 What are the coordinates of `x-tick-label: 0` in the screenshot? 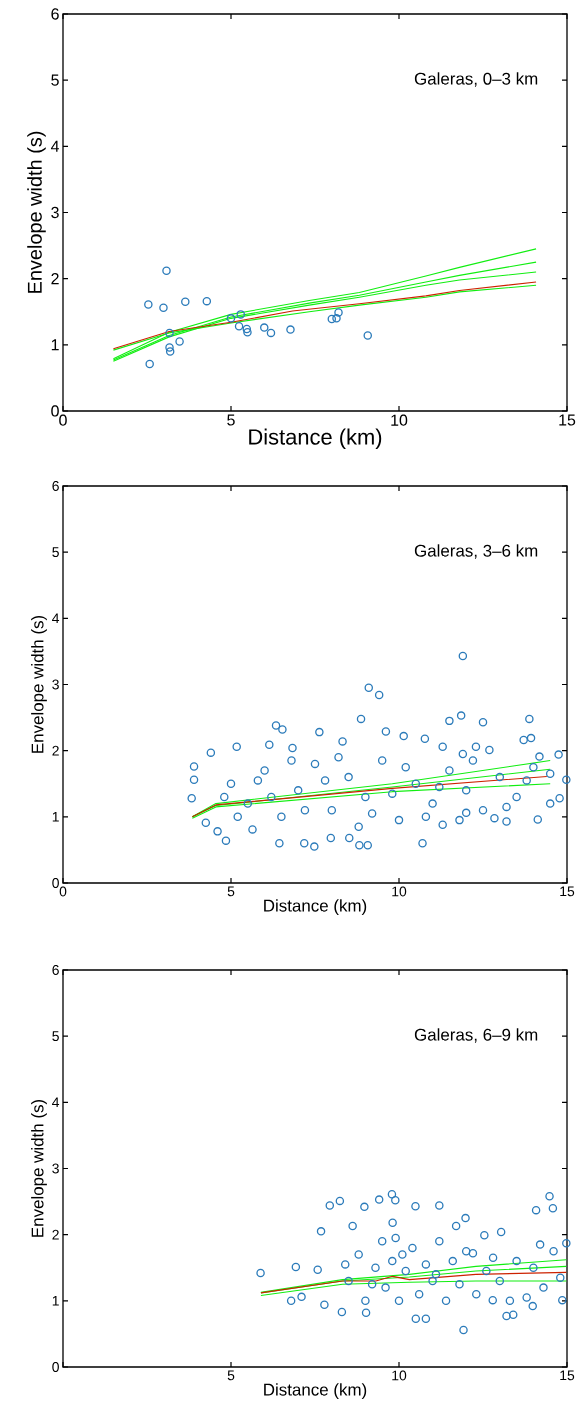 It's located at (63, 891).